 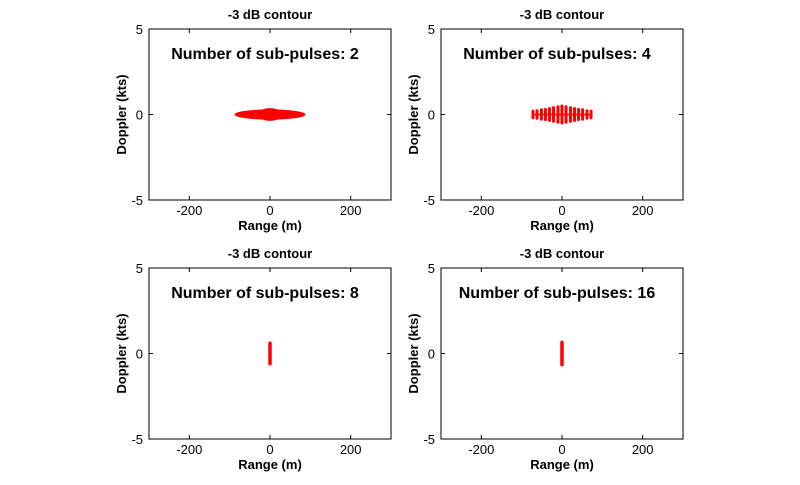 What do you see at coordinates (265, 293) in the screenshot?
I see `sub-pulse-annotation: Number of sub-pulses: 8` at bounding box center [265, 293].